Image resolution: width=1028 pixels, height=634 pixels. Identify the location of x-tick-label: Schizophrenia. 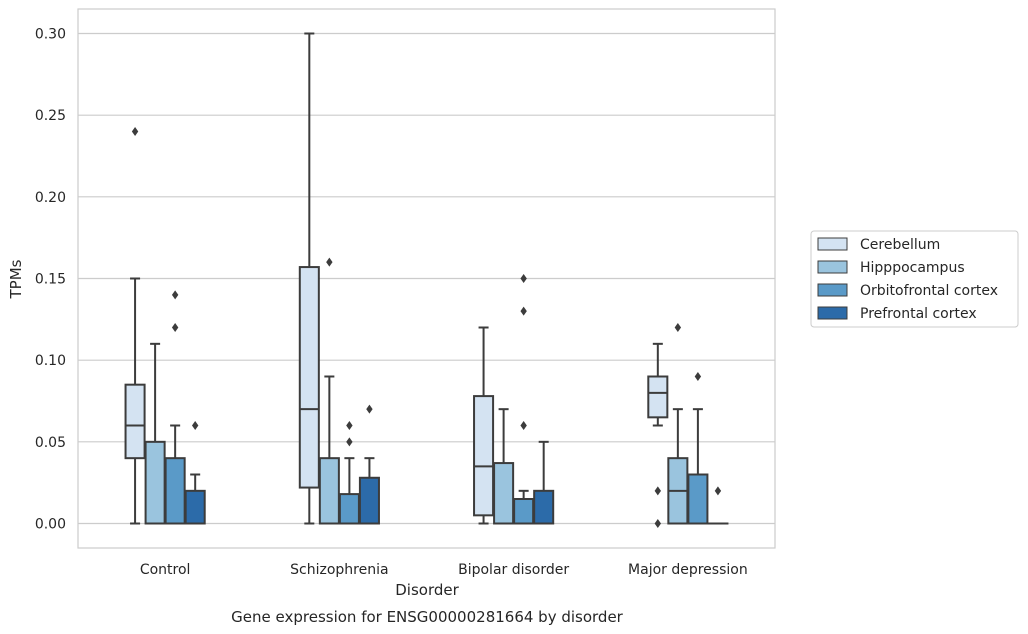
(339, 570).